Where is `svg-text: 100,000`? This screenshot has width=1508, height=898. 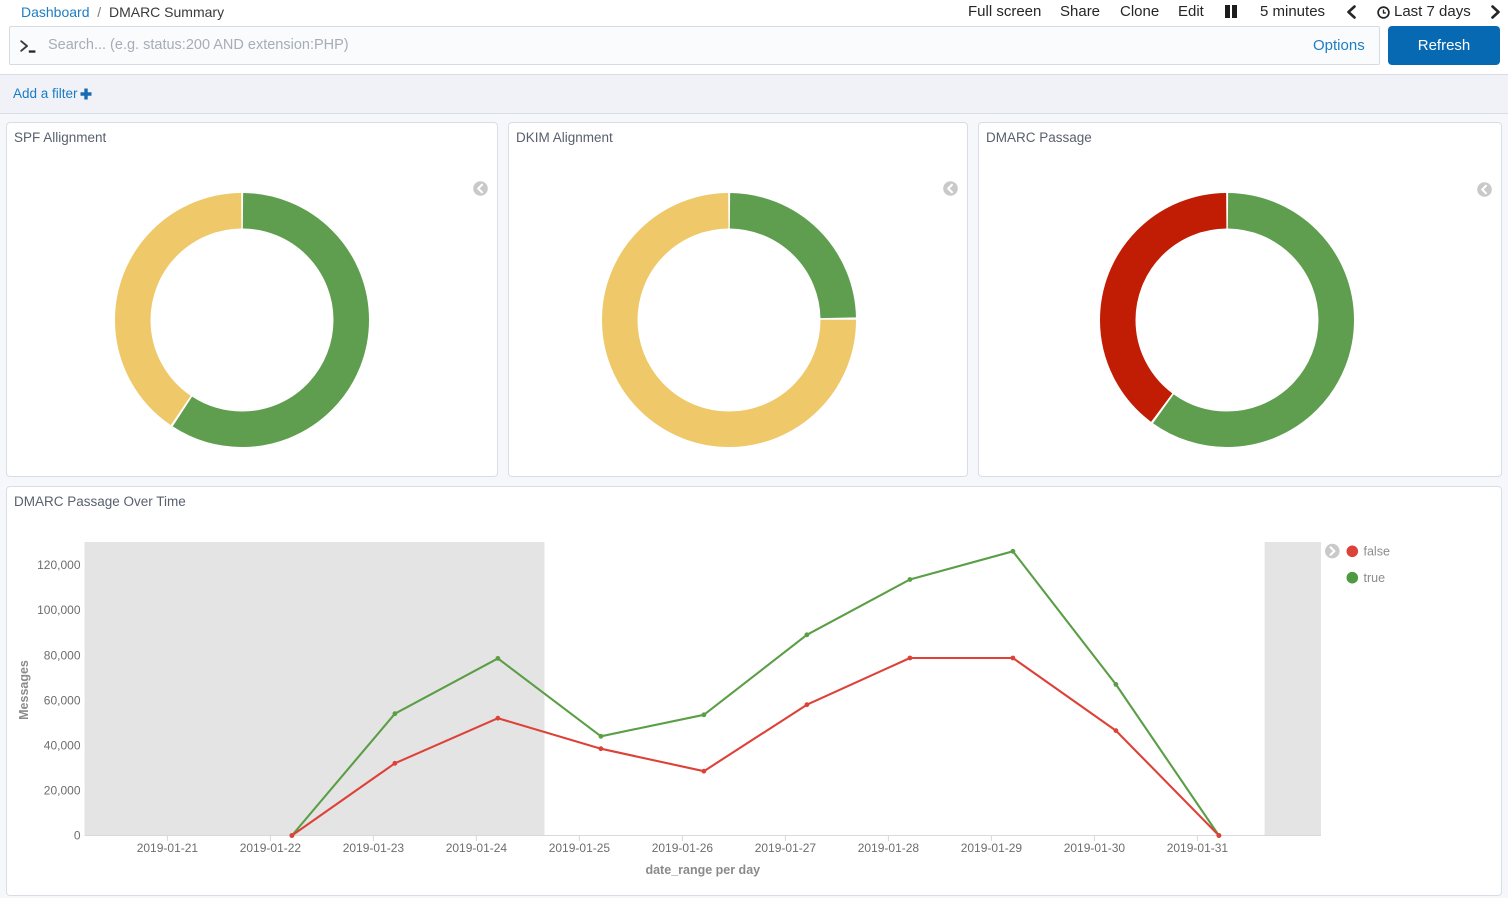
svg-text: 100,000 is located at coordinates (59, 610).